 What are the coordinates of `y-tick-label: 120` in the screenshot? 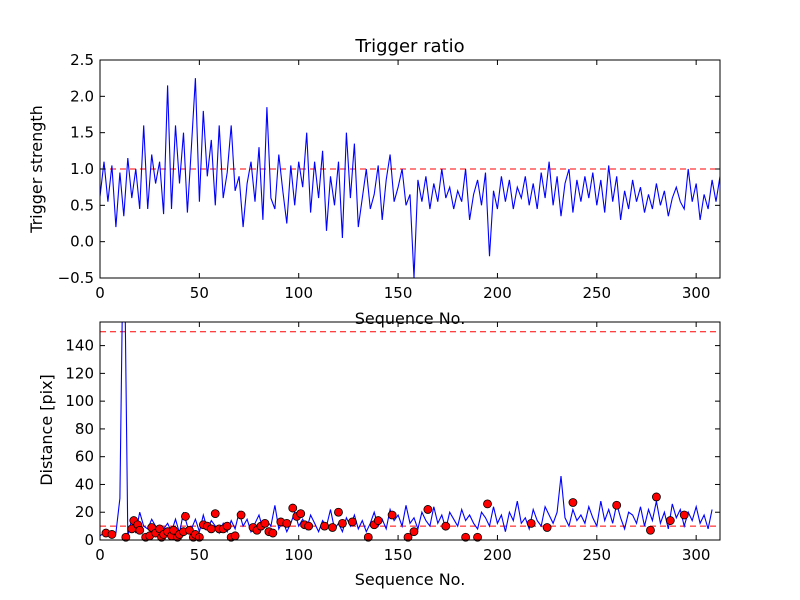 It's located at (79, 373).